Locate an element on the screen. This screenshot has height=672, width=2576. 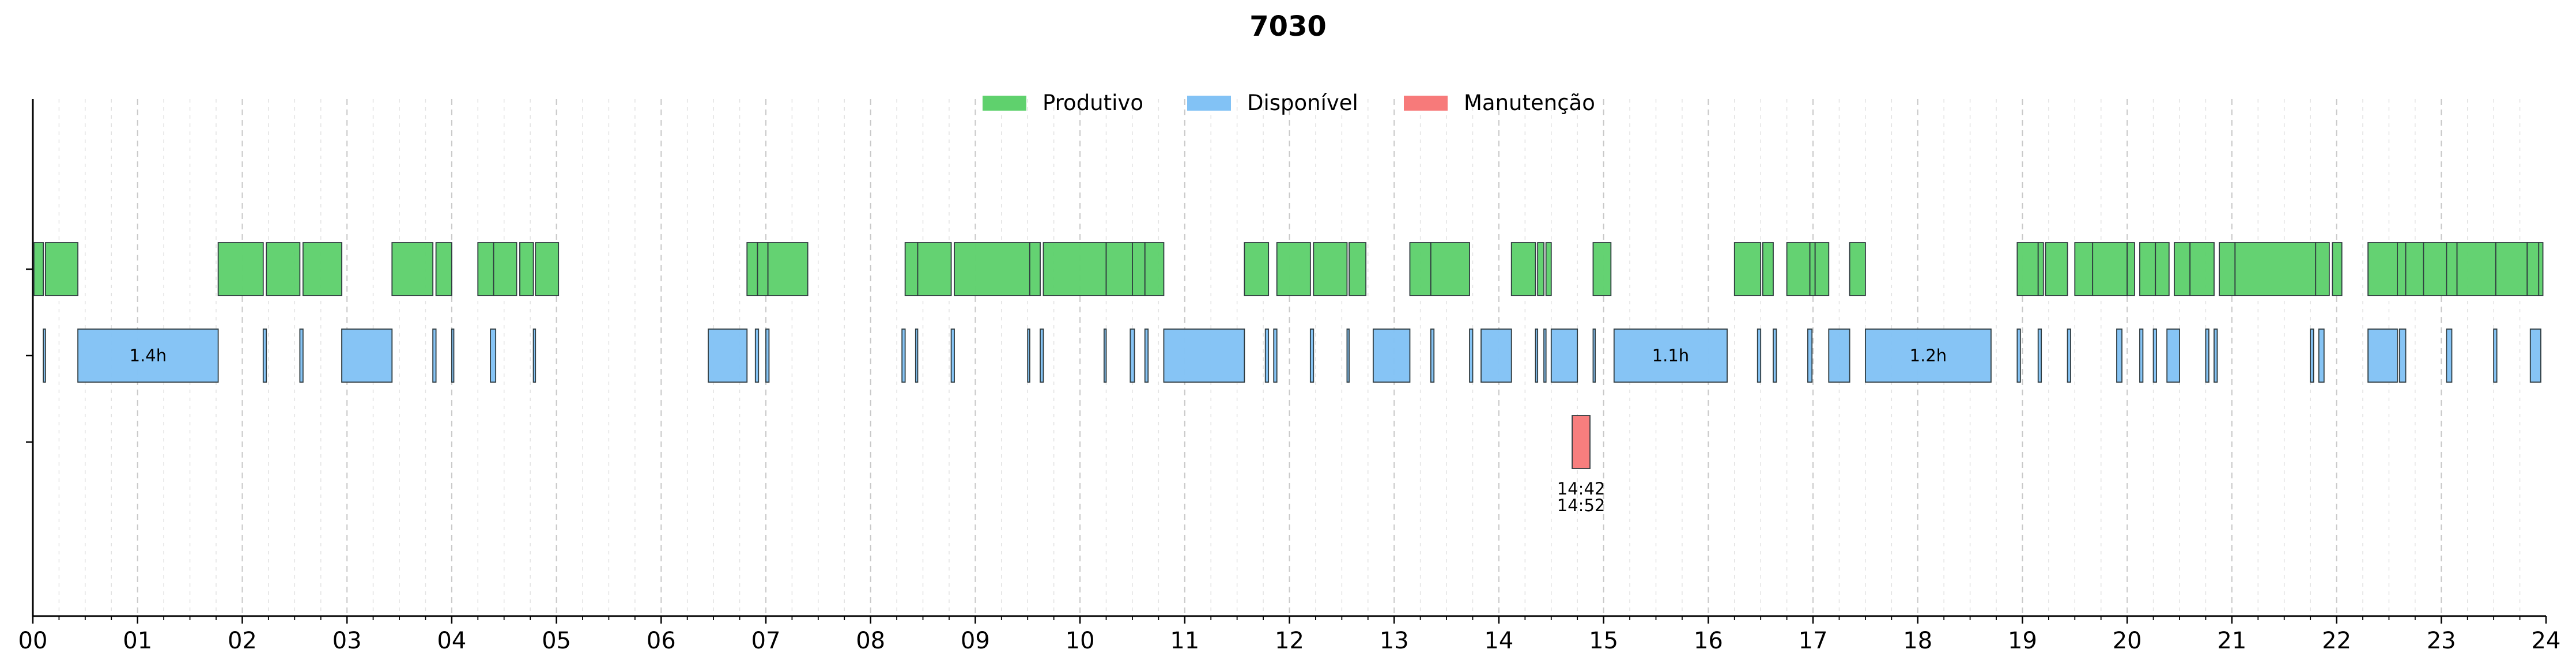
legend-label: Manutenção is located at coordinates (1529, 103).